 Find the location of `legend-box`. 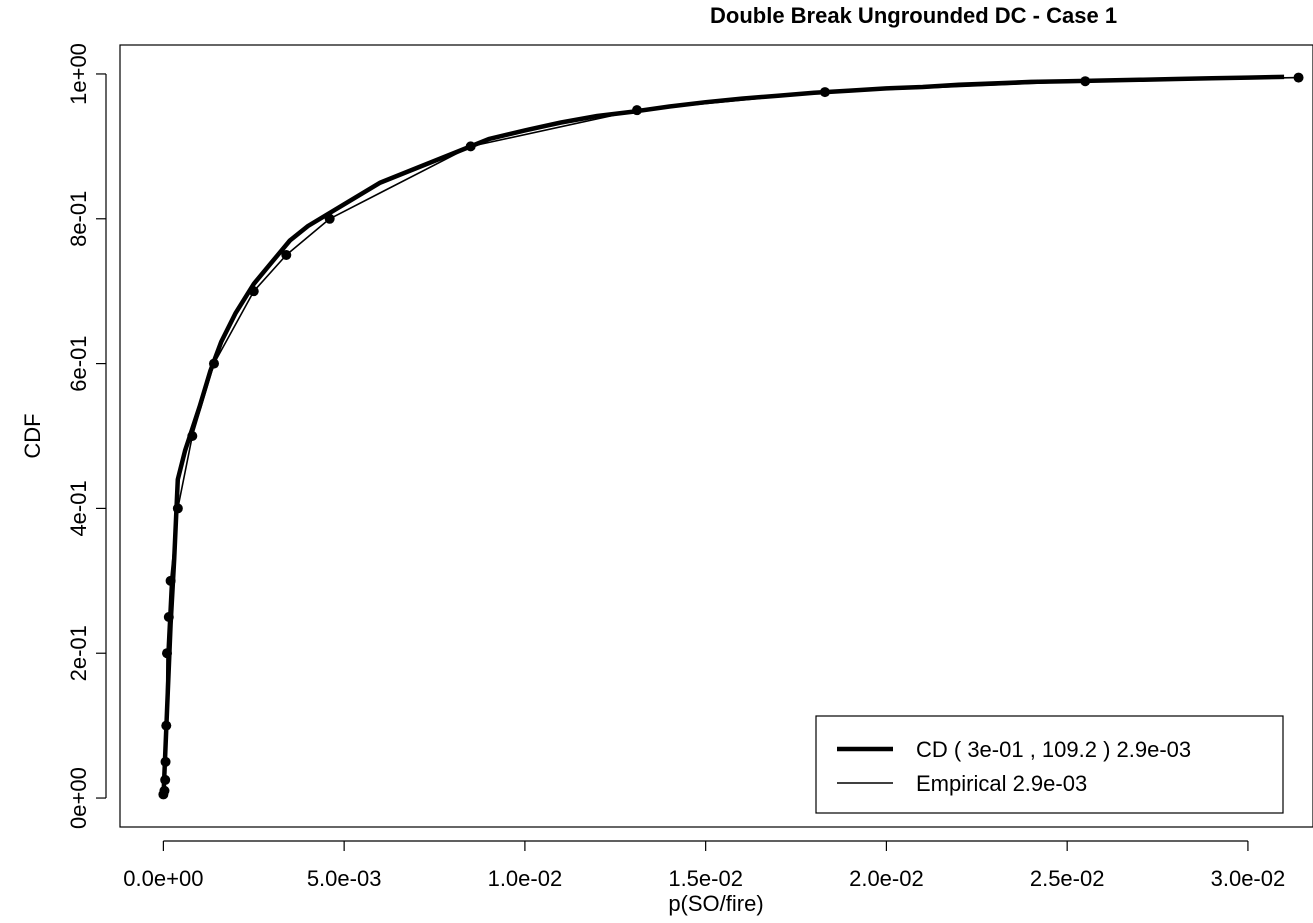

legend-box is located at coordinates (1049, 764).